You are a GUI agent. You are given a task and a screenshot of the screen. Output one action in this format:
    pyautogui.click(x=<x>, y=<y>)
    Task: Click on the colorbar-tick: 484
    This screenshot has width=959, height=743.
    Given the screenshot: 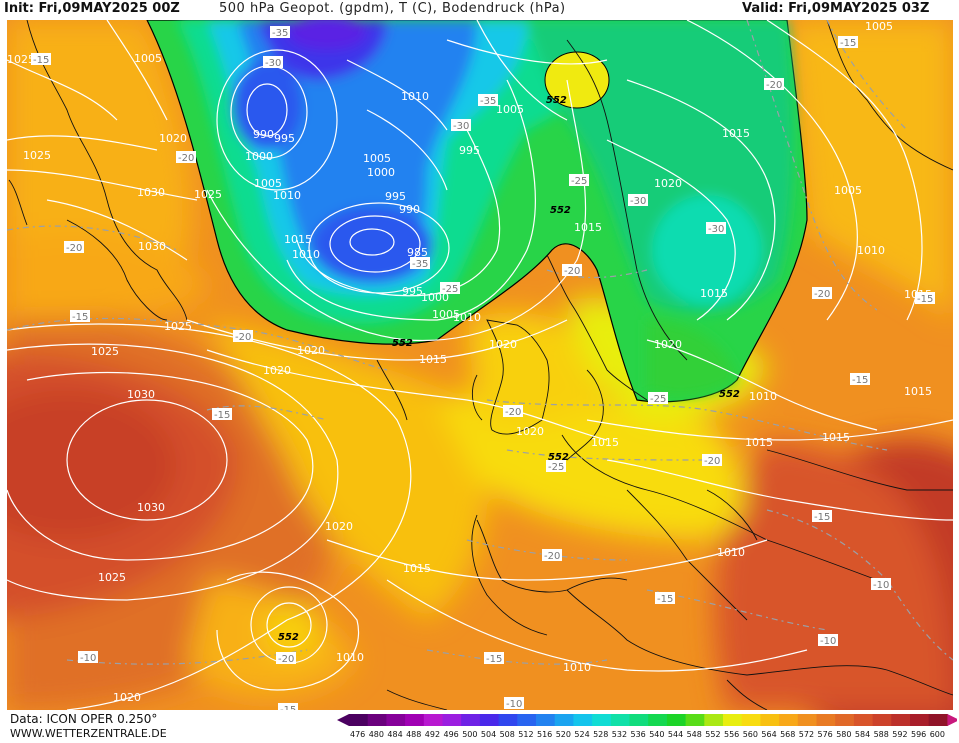 What is the action you would take?
    pyautogui.click(x=394, y=734)
    